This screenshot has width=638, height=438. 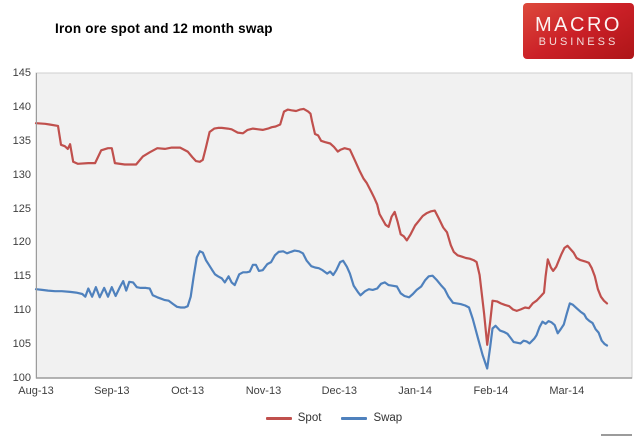 I want to click on bottom-right-scrollbar-fragment, so click(x=616, y=435).